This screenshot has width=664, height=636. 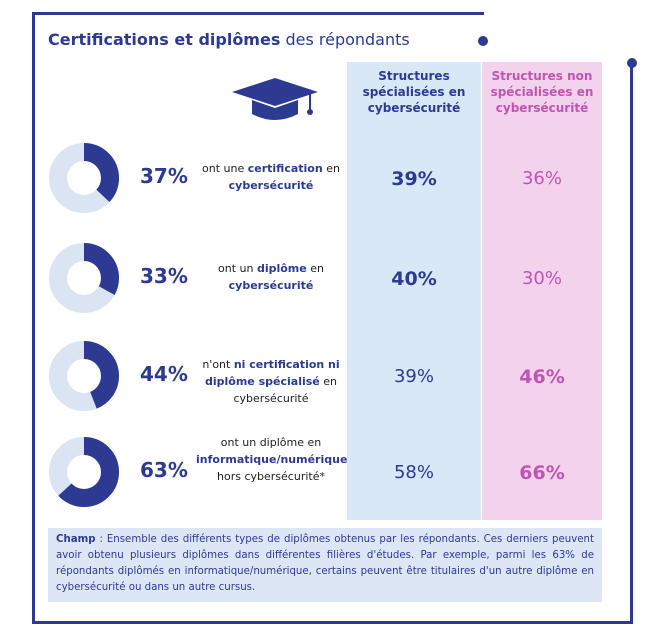 What do you see at coordinates (164, 470) in the screenshot?
I see `overall-percentage: 63%` at bounding box center [164, 470].